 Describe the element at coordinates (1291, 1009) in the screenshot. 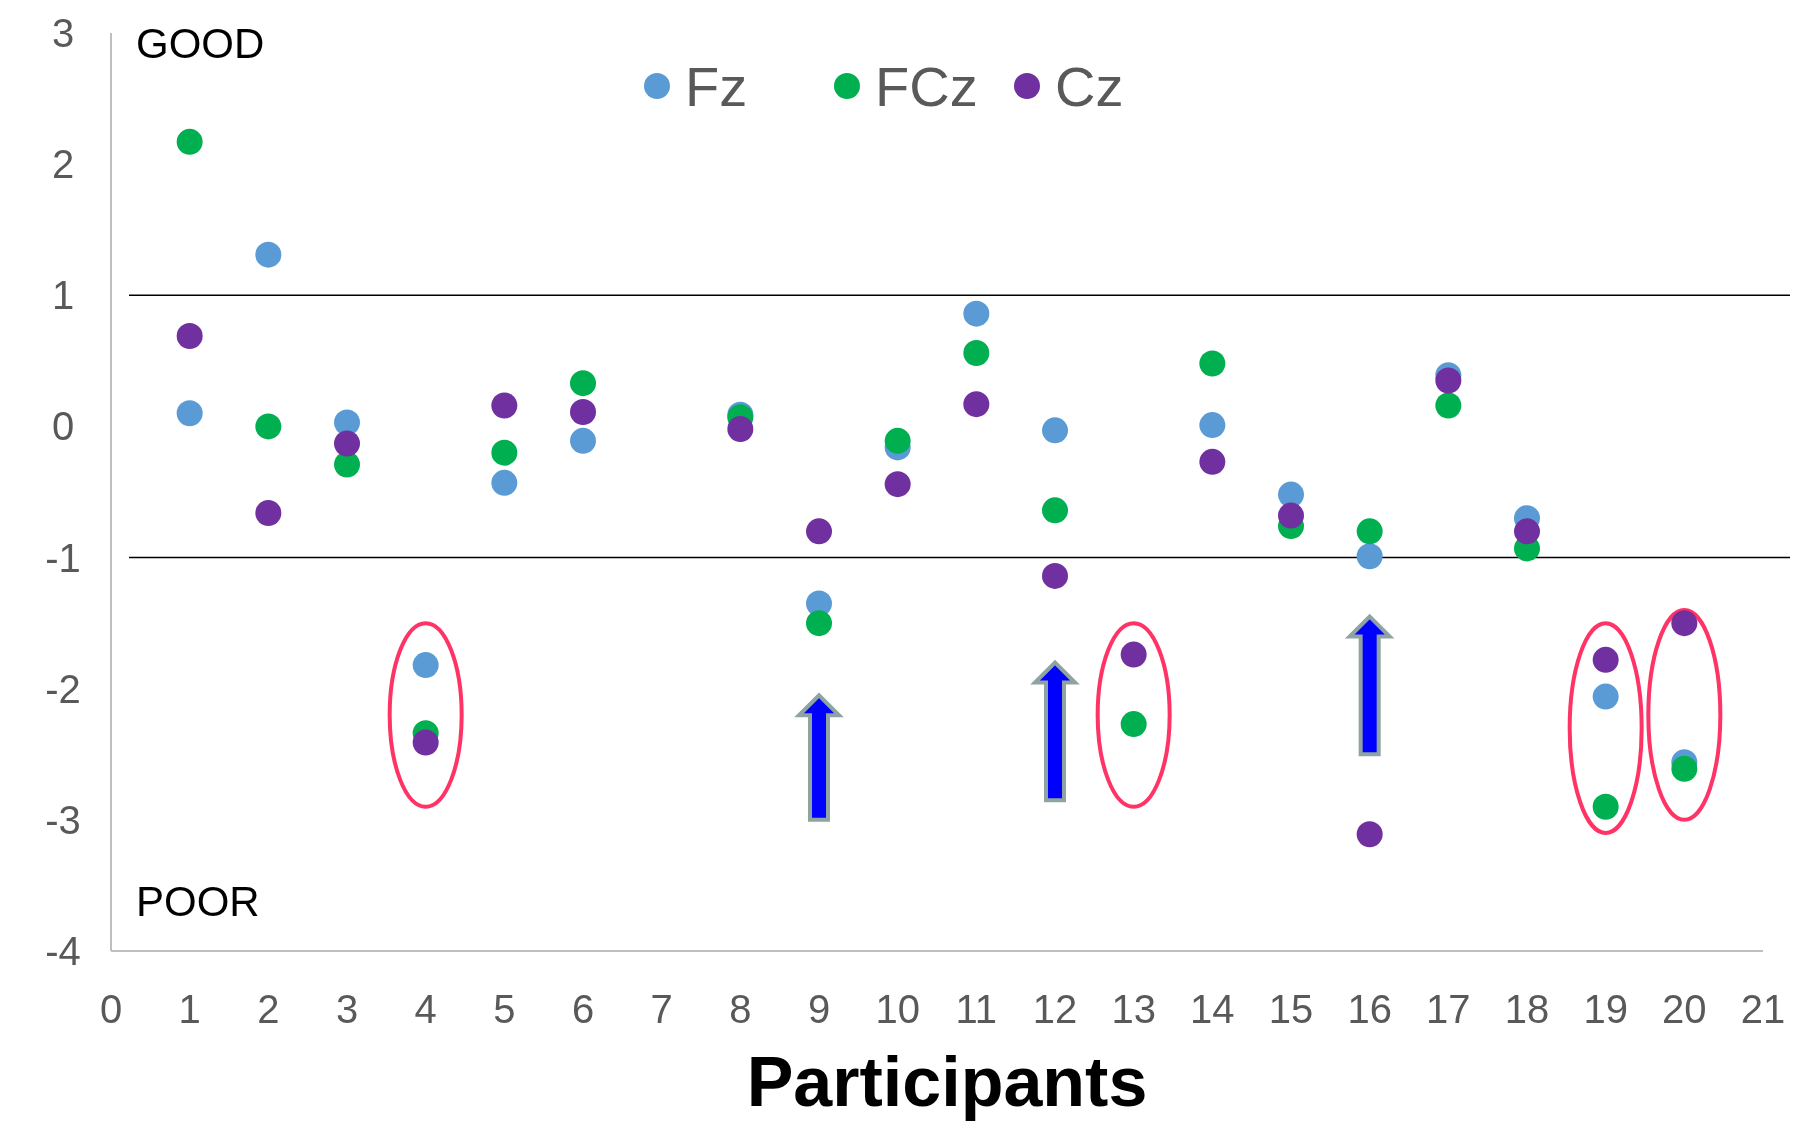

I see `x-tick-label: 15` at that location.